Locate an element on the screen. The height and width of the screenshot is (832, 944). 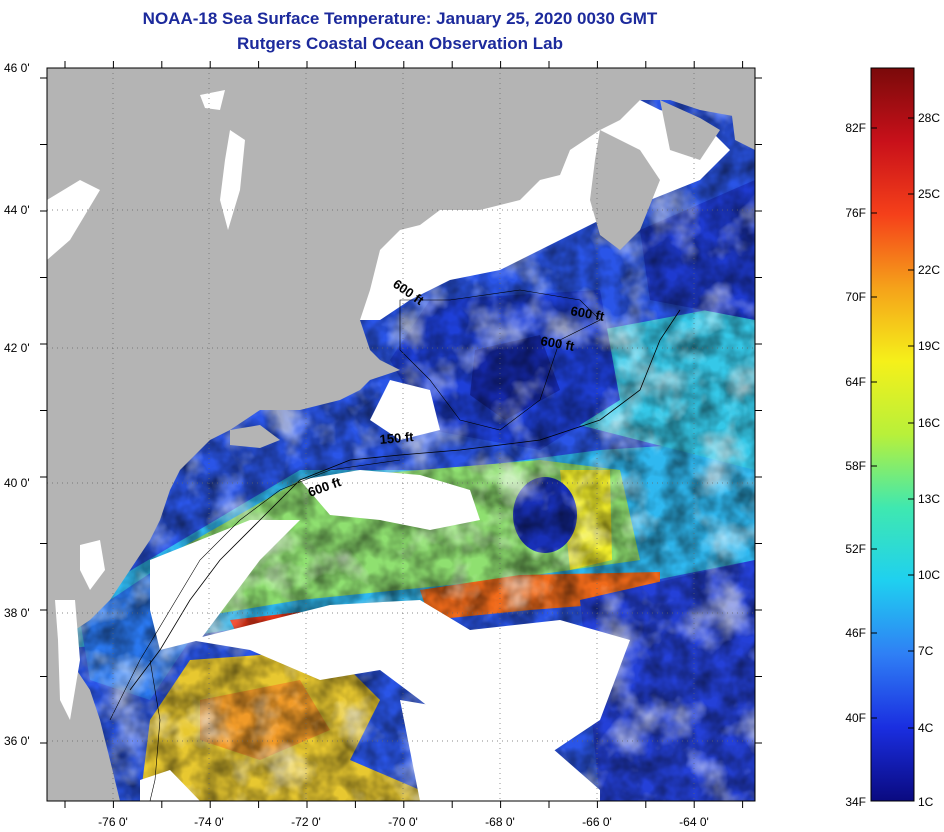
latitude-axis: 46 0' 44 0' 42 0' 40 0' 38 0' 36 0' is located at coordinates (17, 404).